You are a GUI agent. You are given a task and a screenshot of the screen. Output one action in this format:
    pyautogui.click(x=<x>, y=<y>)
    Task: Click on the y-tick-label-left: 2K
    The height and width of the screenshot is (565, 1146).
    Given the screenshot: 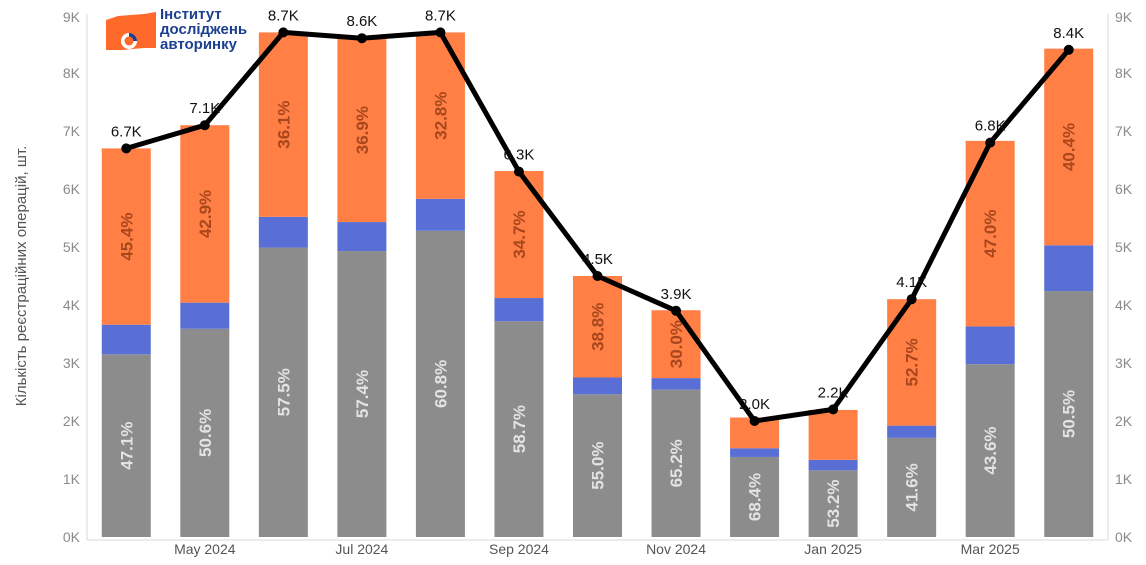 What is the action you would take?
    pyautogui.click(x=72, y=421)
    